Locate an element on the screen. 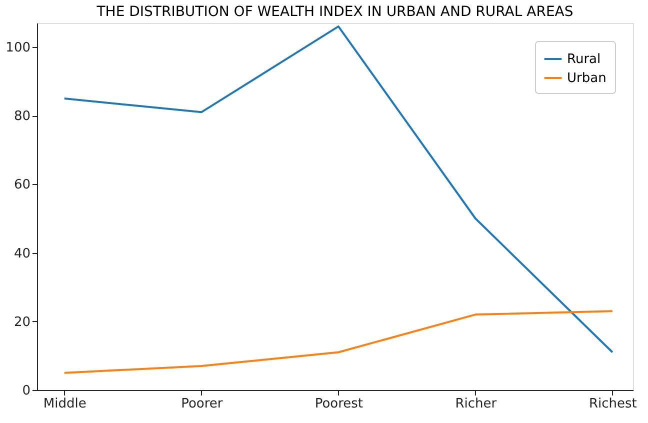  legend-label: Rural is located at coordinates (584, 59).